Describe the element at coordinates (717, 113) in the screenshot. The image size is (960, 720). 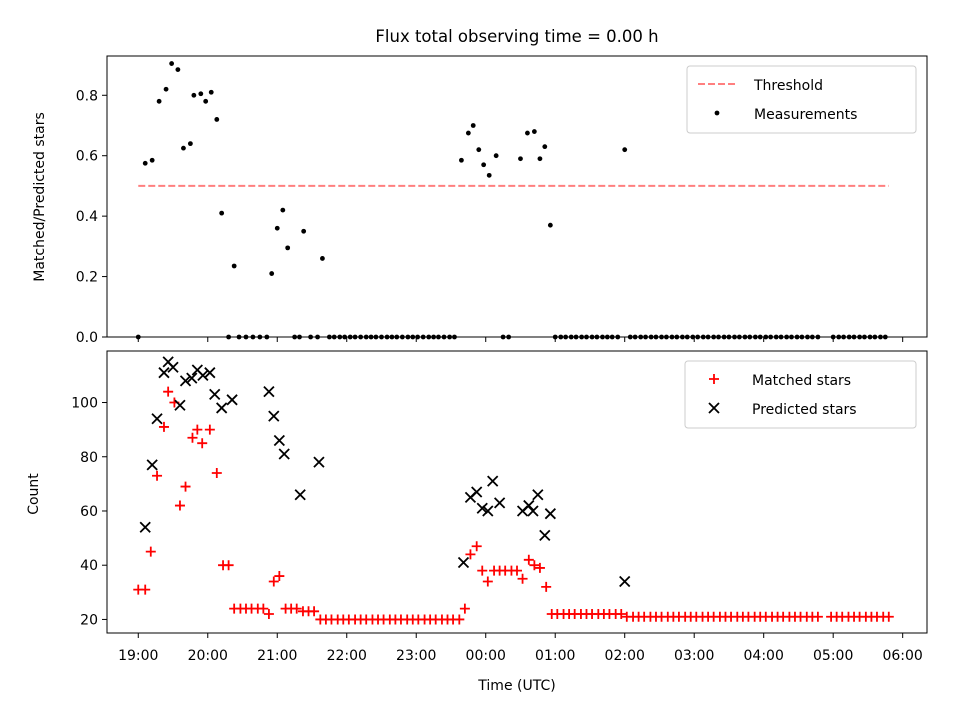
I see `legend-measurements-marker` at that location.